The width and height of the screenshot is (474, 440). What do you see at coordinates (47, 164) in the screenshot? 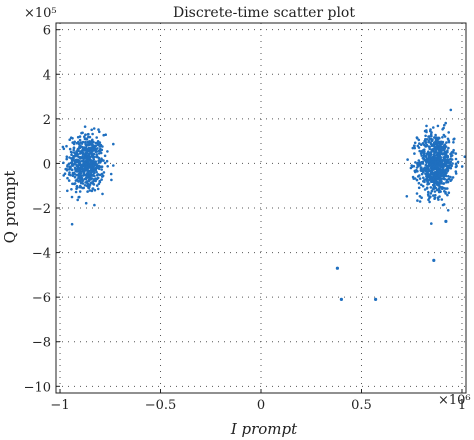
I see `y-tick-label: 0` at bounding box center [47, 164].